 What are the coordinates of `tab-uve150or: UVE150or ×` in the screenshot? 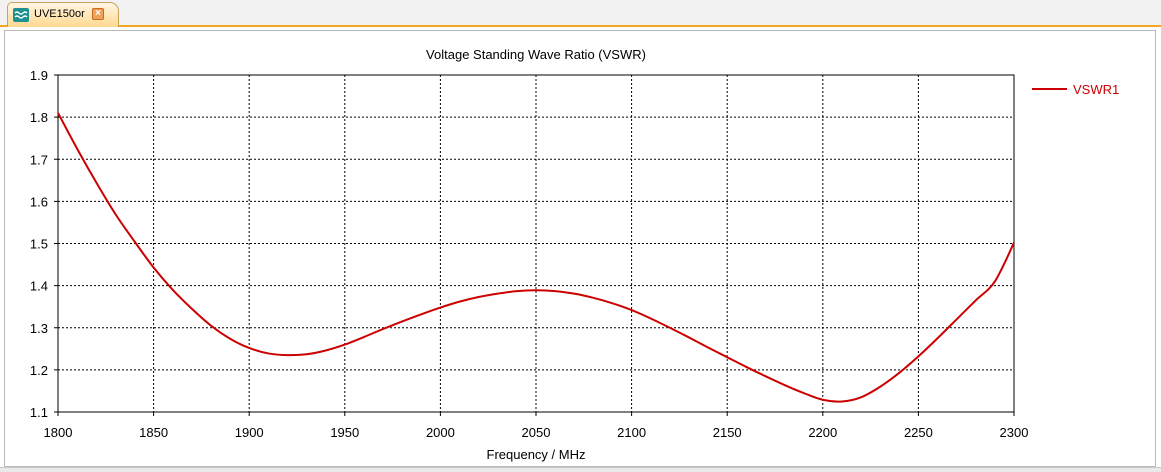 It's located at (63, 14).